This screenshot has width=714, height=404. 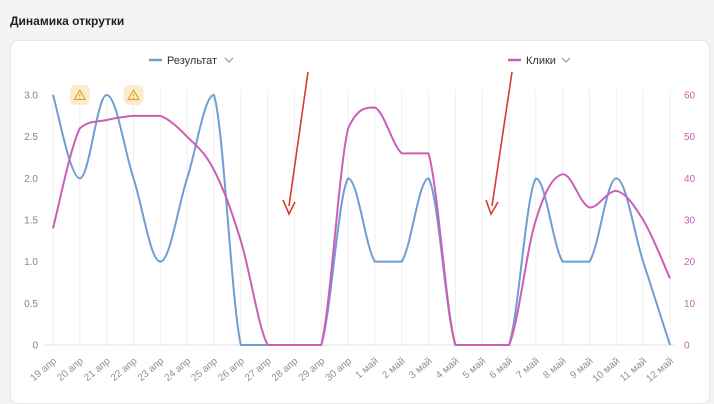 What do you see at coordinates (690, 137) in the screenshot?
I see `y-right-tick-label: 50` at bounding box center [690, 137].